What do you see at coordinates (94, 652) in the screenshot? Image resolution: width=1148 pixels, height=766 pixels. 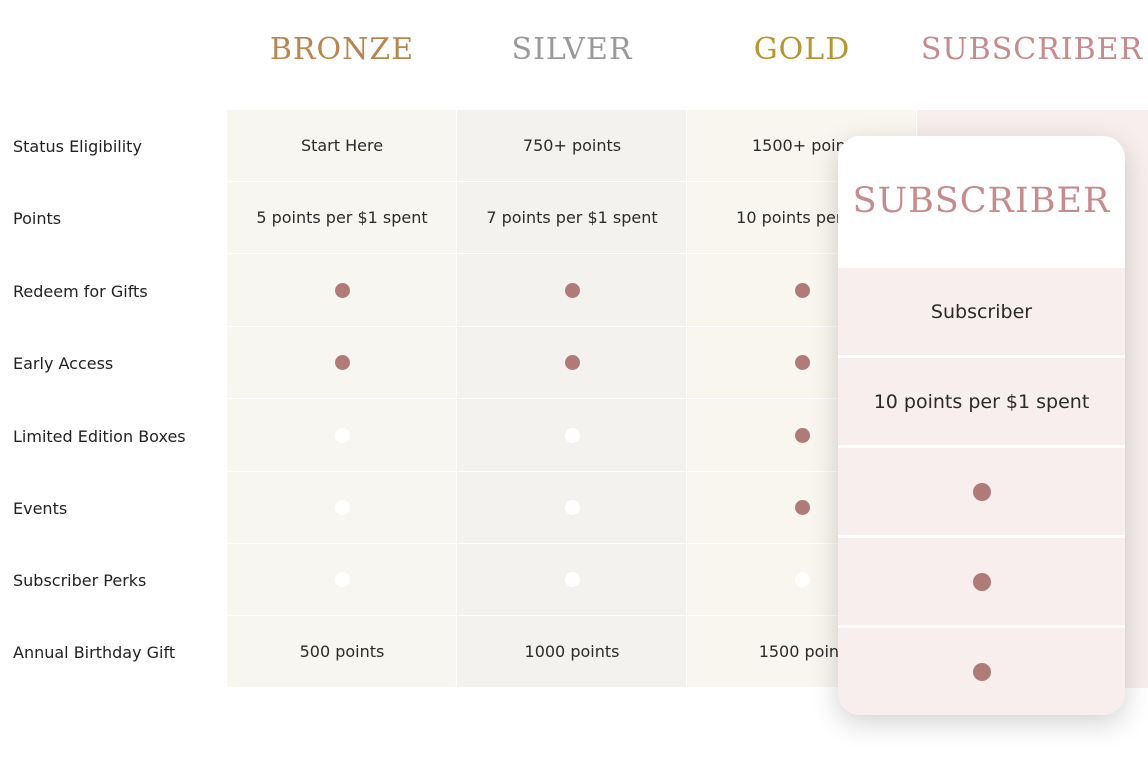 I see `row-label-annual-birthday-gift: Annual Birthday Gift` at bounding box center [94, 652].